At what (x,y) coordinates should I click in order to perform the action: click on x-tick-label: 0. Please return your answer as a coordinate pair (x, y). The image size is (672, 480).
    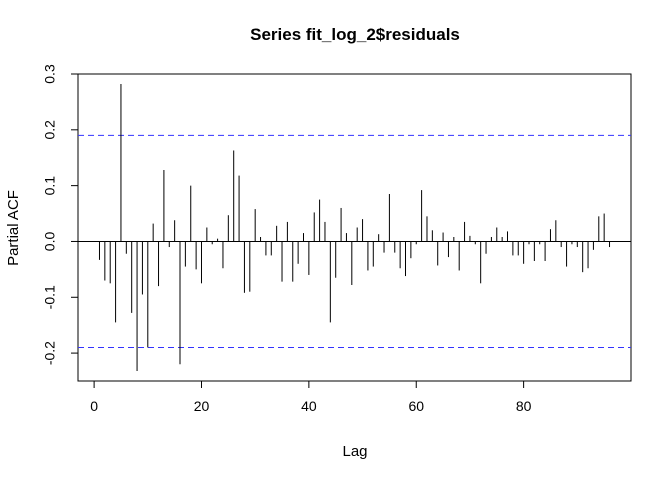
    Looking at the image, I should click on (94, 406).